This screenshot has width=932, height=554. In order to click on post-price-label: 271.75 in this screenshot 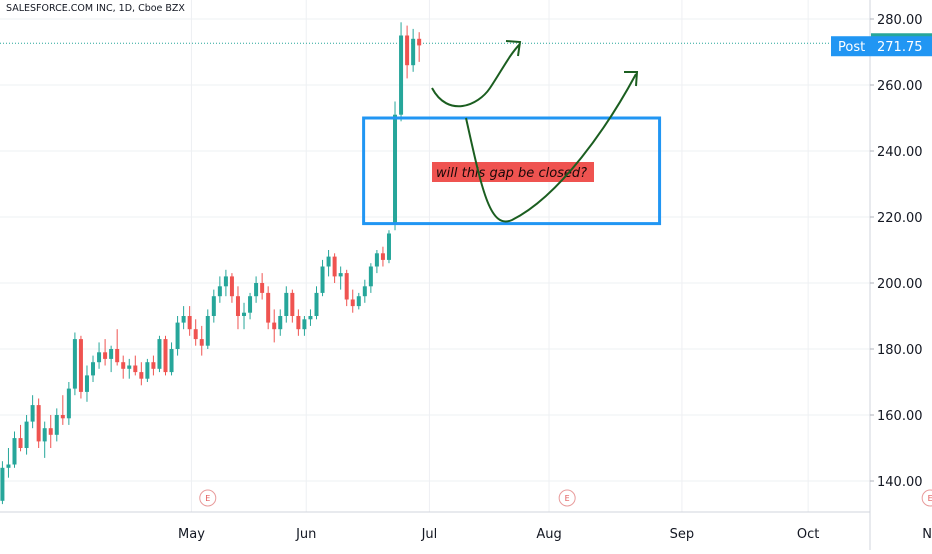, I will do `click(900, 47)`.